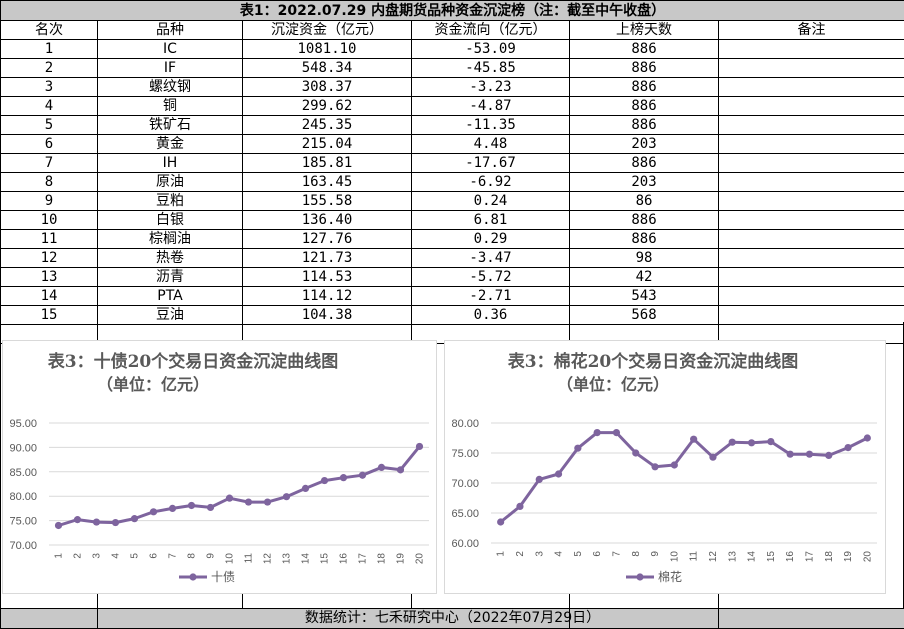  I want to click on cell-variety: 螺纹钢, so click(170, 87).